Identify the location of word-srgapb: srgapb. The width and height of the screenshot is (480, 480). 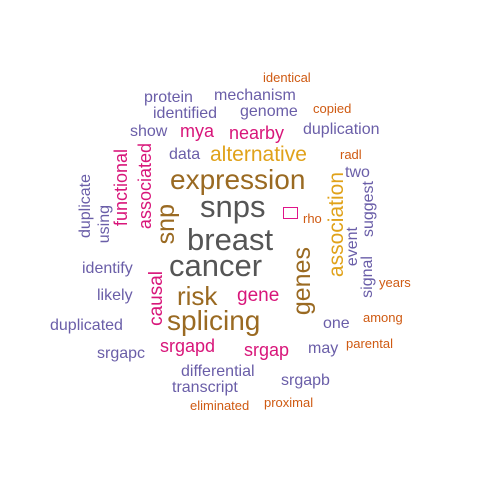
(305, 380).